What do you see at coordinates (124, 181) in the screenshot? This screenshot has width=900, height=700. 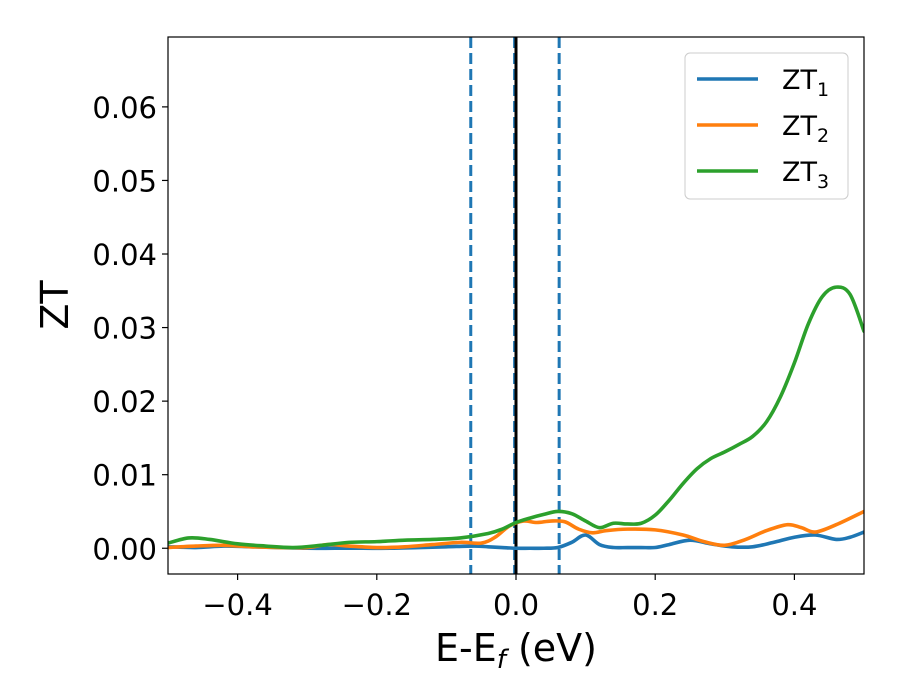 I see `y-tick-label: 0.05` at bounding box center [124, 181].